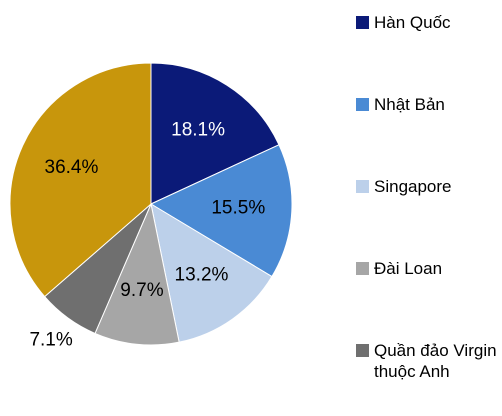 The height and width of the screenshot is (416, 502). What do you see at coordinates (238, 208) in the screenshot?
I see `data-label: 15.5%` at bounding box center [238, 208].